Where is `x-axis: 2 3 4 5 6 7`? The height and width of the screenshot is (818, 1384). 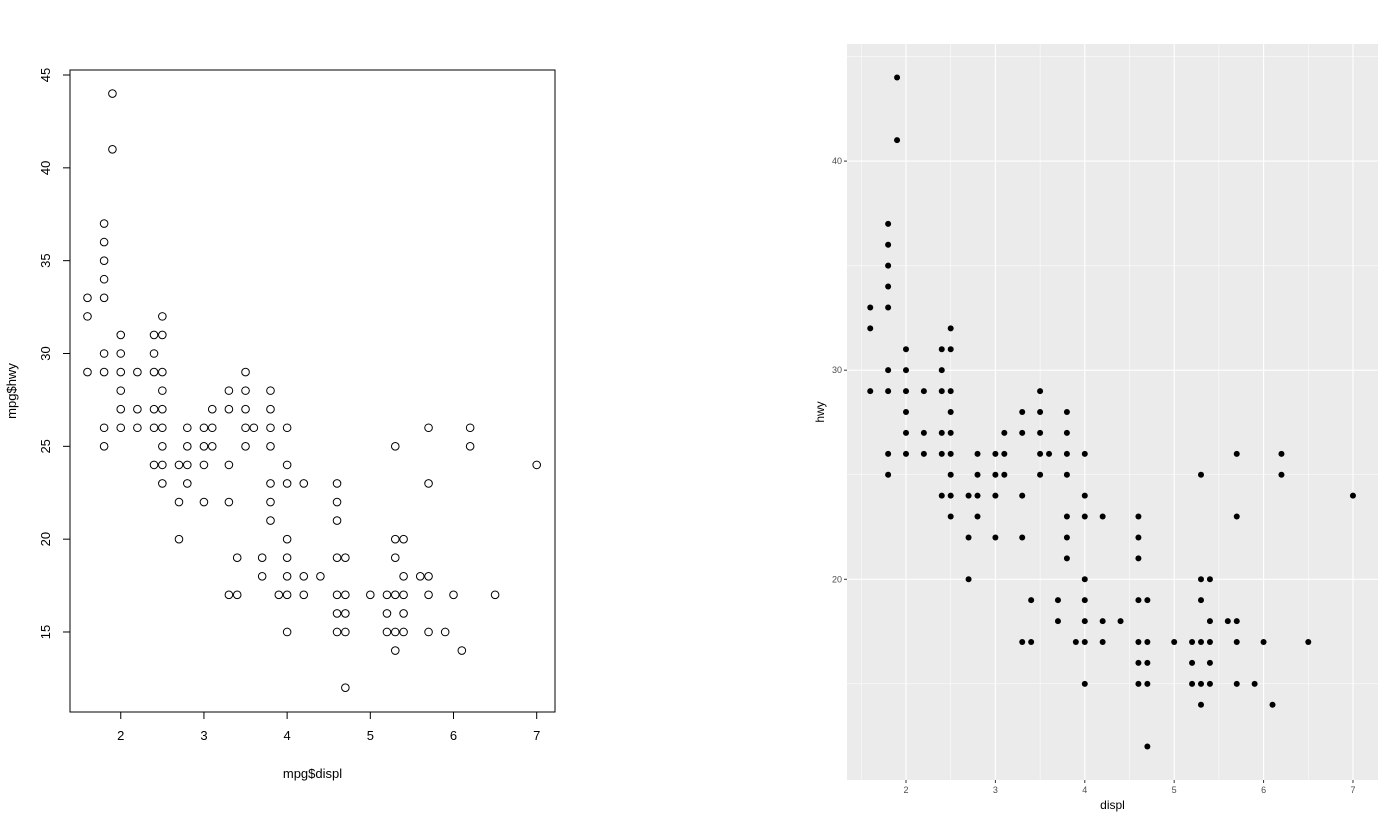 x-axis: 2 3 4 5 6 7 is located at coordinates (328, 727).